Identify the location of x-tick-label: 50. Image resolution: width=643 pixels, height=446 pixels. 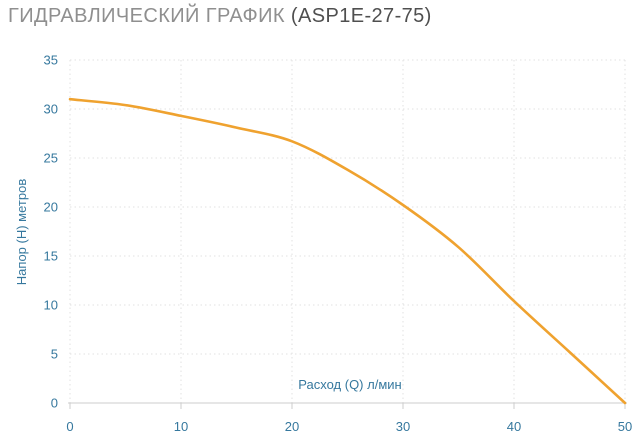
(625, 426).